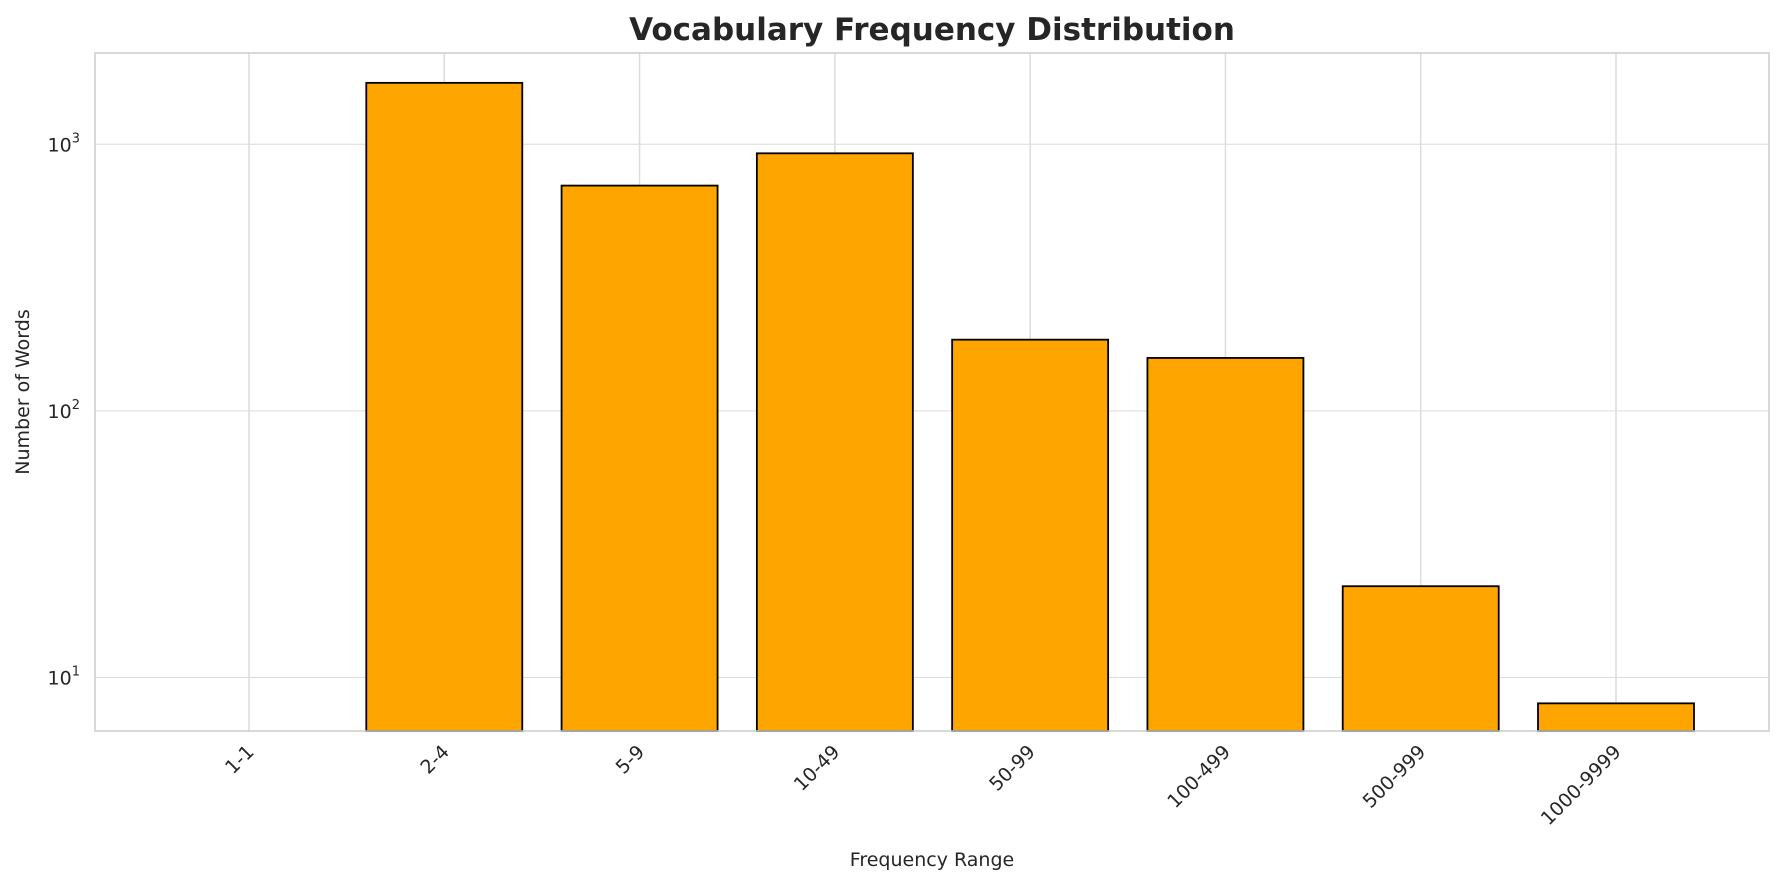  I want to click on y-tick-label: 10³, so click(64, 143).